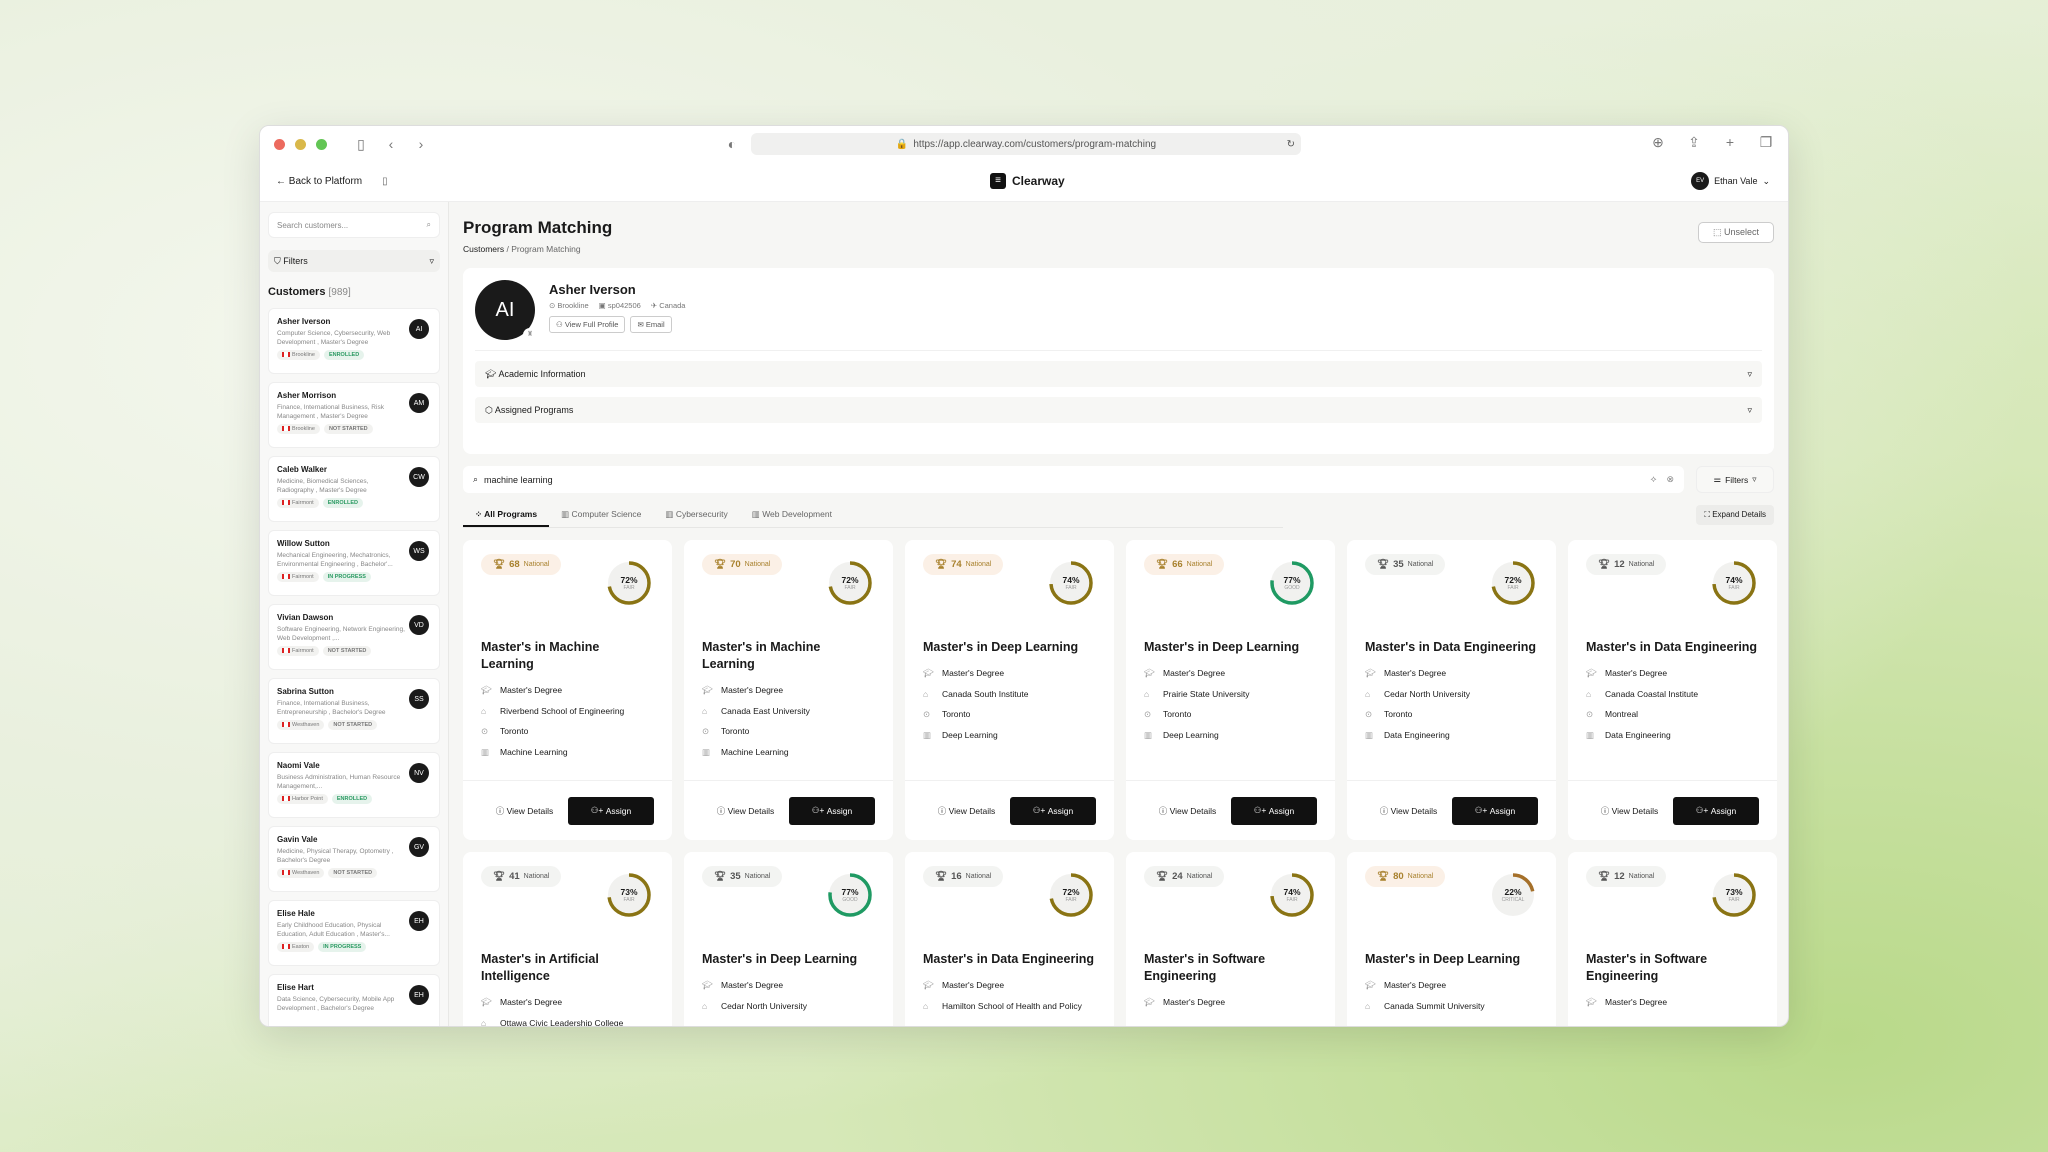  I want to click on rank-label: National, so click(1199, 564).